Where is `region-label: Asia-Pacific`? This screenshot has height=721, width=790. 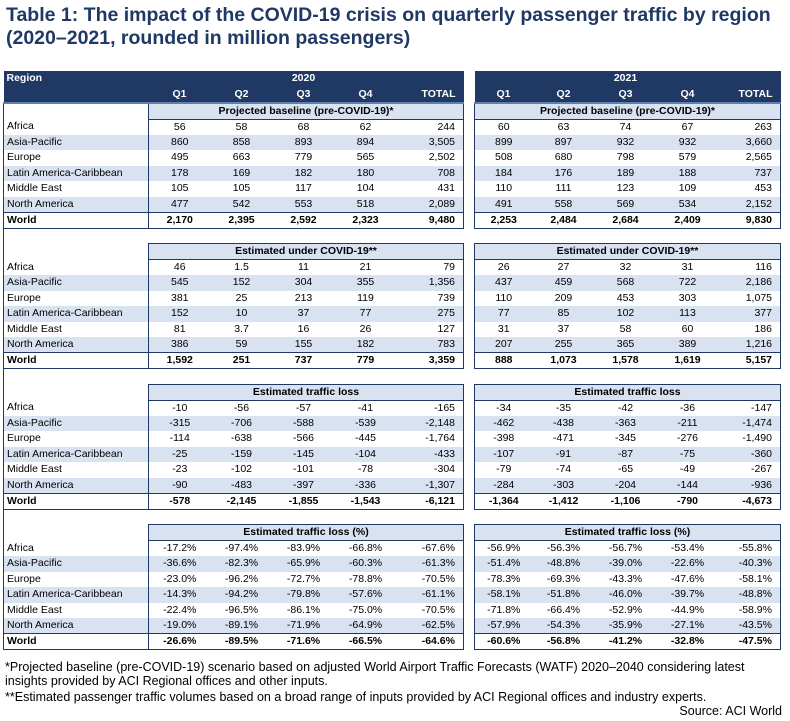 region-label: Asia-Pacific is located at coordinates (76, 423).